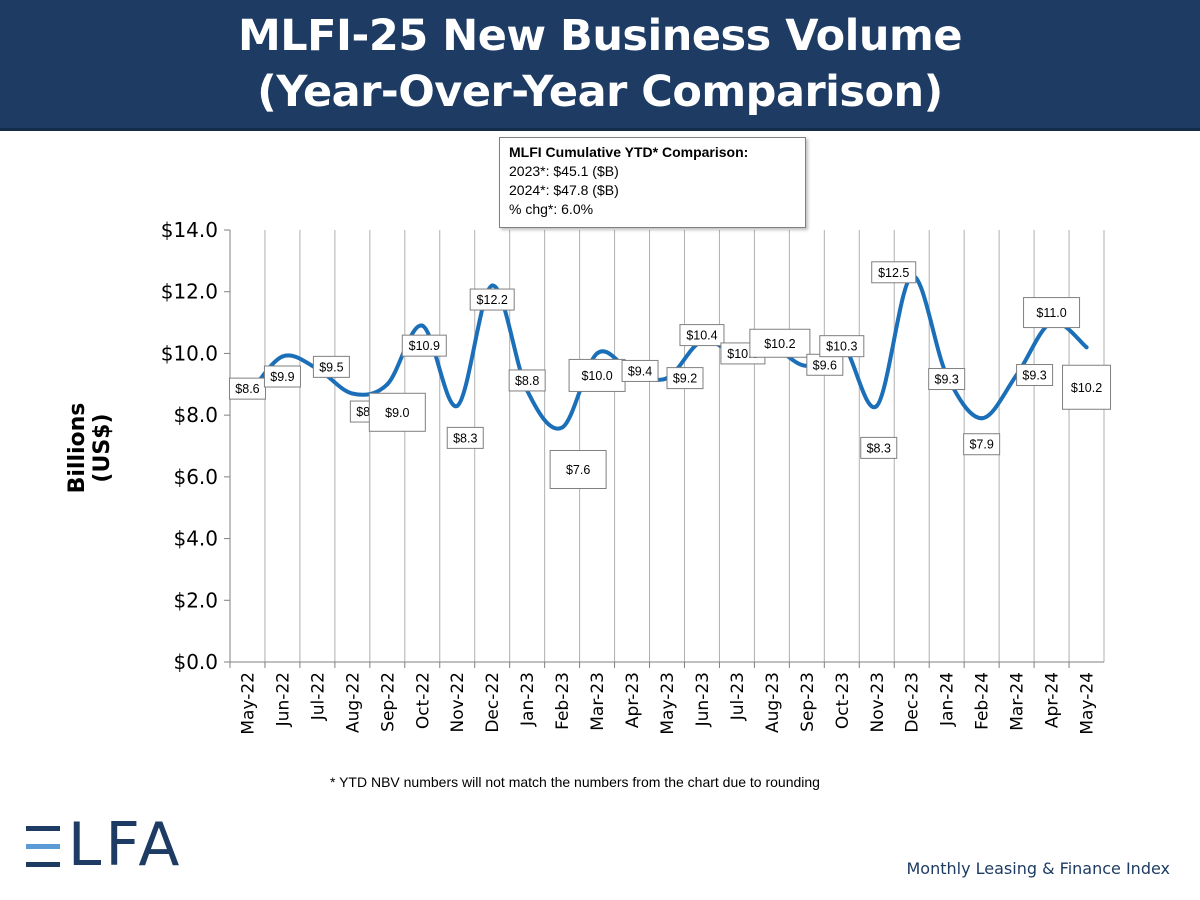 The image size is (1200, 900). I want to click on x-tick-label: Feb-24, so click(983, 701).